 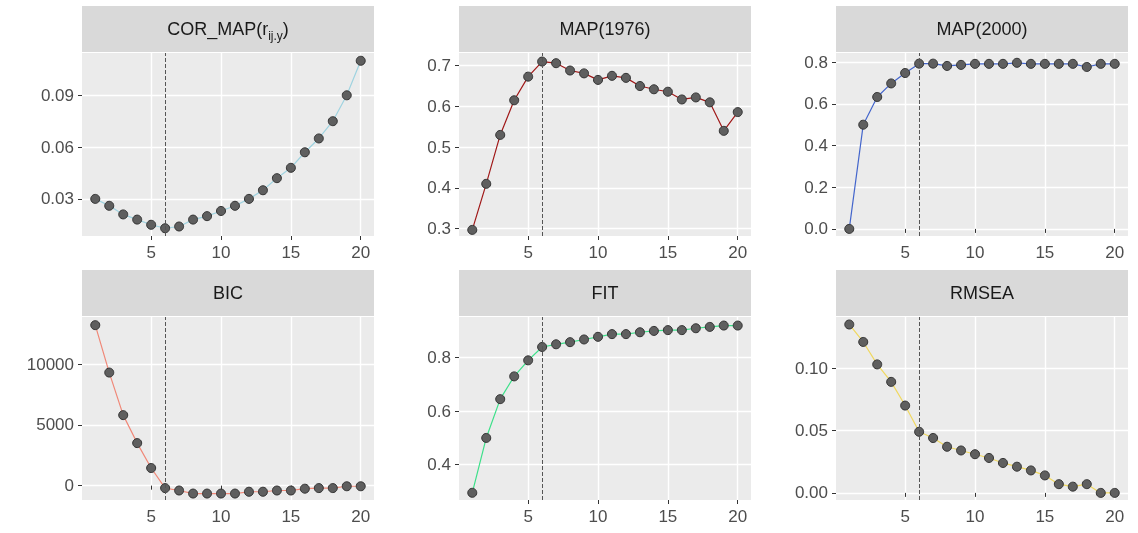 What do you see at coordinates (816, 187) in the screenshot?
I see `y-tick-label: 0.2` at bounding box center [816, 187].